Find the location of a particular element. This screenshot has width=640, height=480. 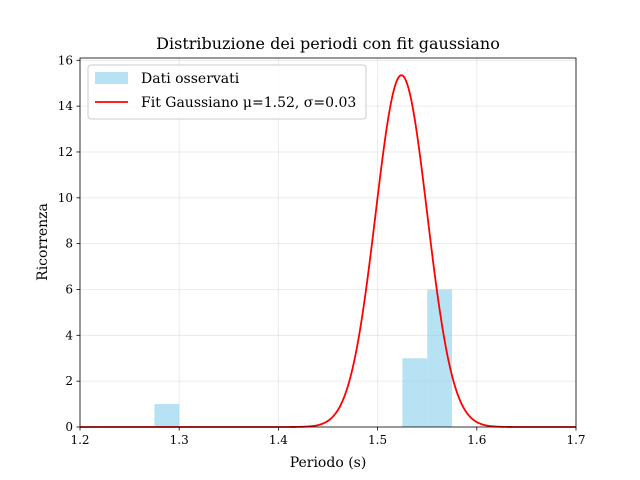

legend-swatch-histogram is located at coordinates (111, 78).